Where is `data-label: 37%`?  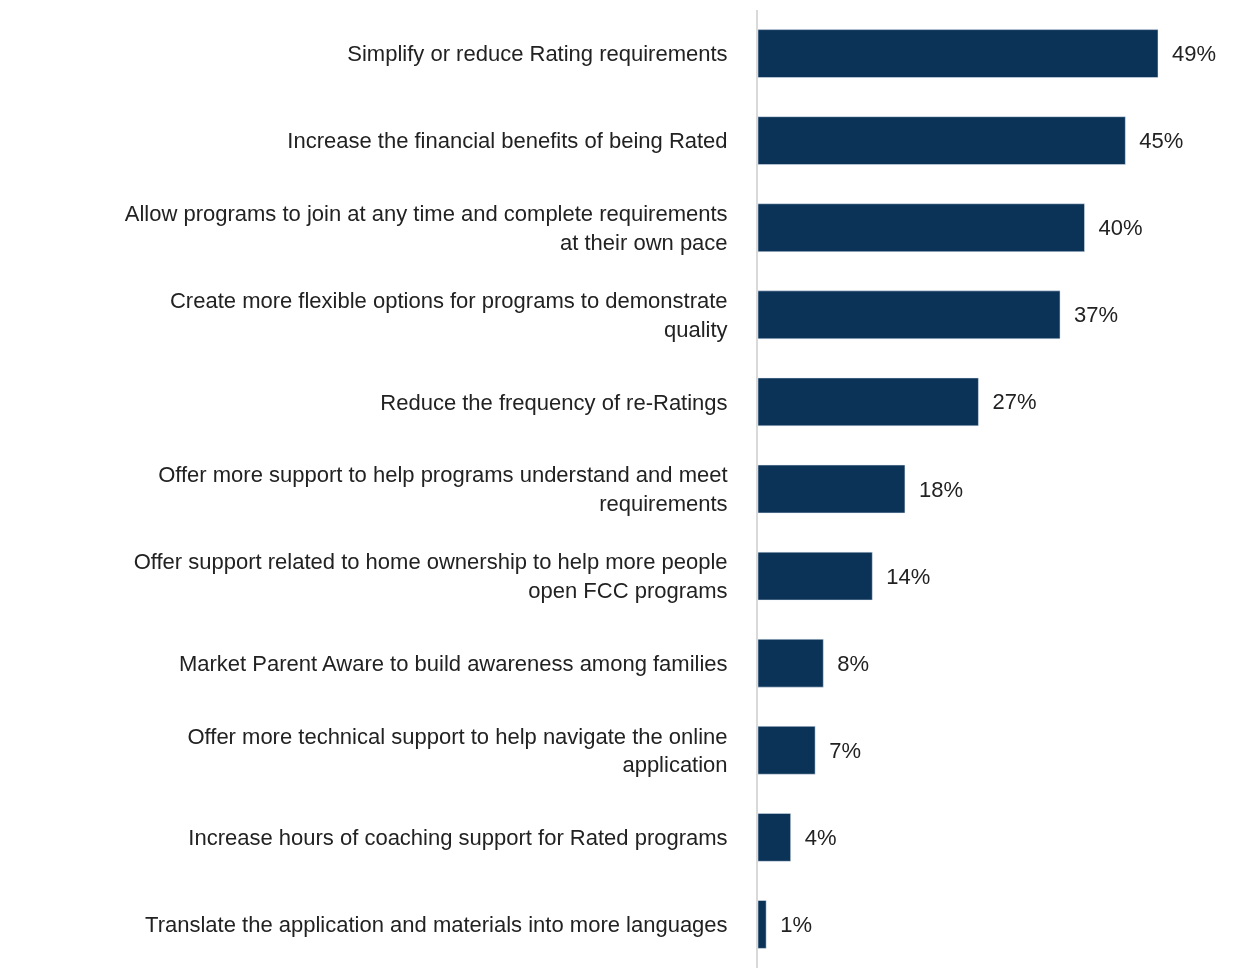 data-label: 37% is located at coordinates (1091, 315).